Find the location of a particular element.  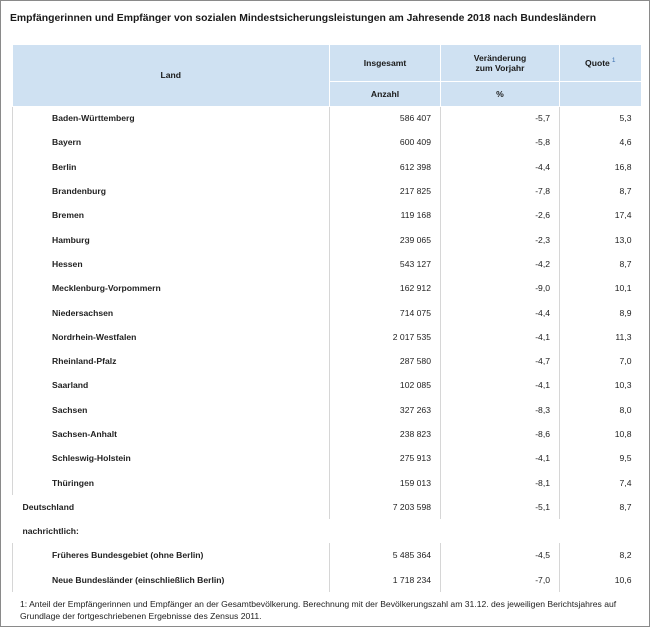

column-header-veraenderung: Veränderung zum Vorjahr is located at coordinates (500, 63).